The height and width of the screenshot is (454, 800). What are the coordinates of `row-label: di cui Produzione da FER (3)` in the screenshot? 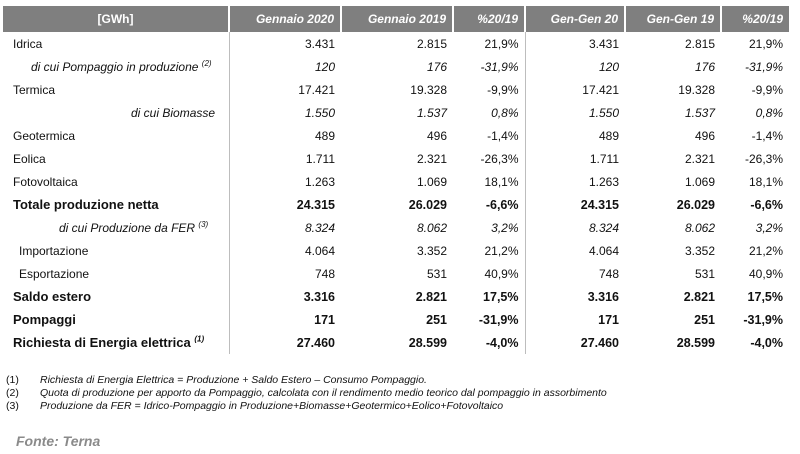 It's located at (116, 227).